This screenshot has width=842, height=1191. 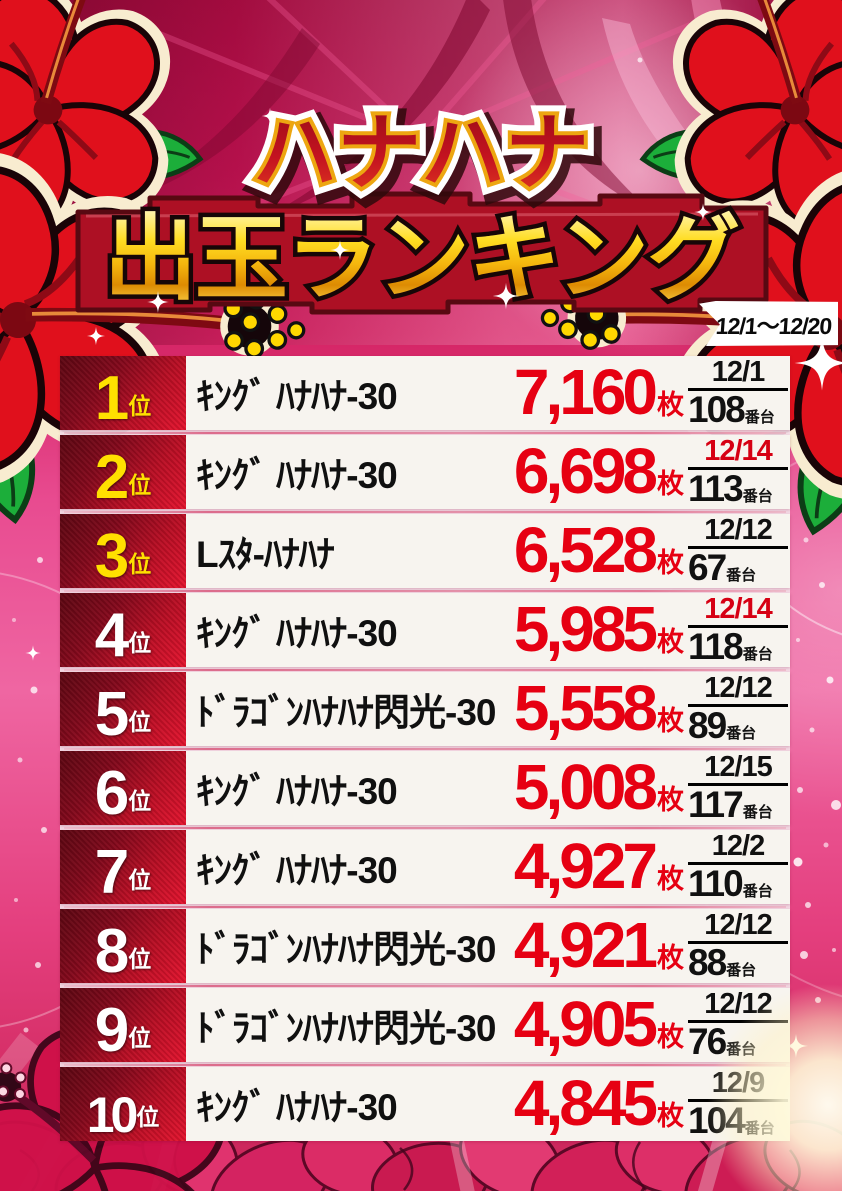 I want to click on date-machine-column: 12/2 110 番台, so click(x=738, y=867).